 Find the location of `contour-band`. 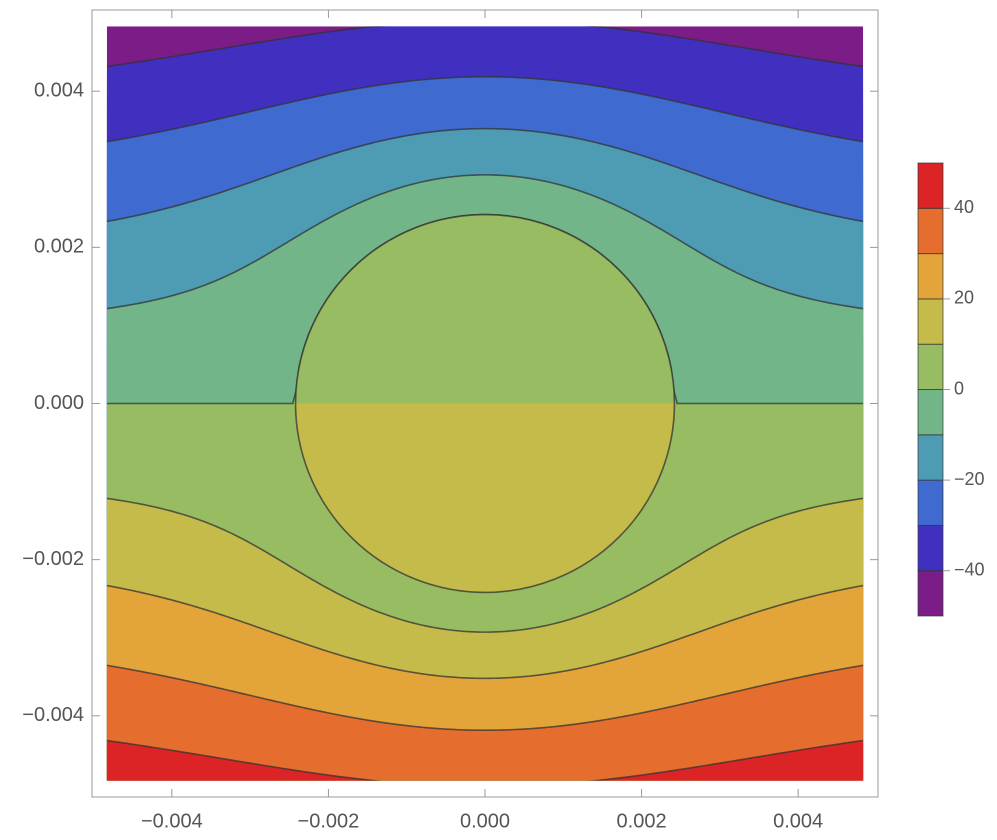

contour-band is located at coordinates (485, 723).